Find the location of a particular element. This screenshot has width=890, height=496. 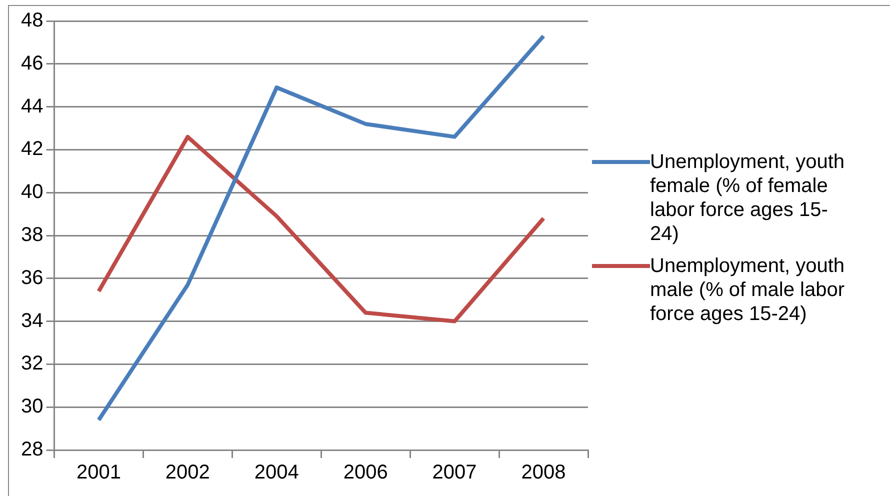

legend-label: Unemployment, youth female (% of female labor force ages 15-24) is located at coordinates (748, 198).